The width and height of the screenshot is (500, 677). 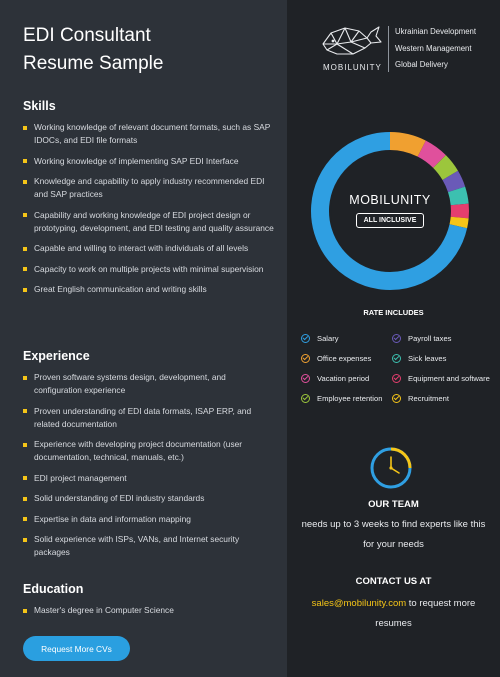 I want to click on clock-icon, so click(x=391, y=468).